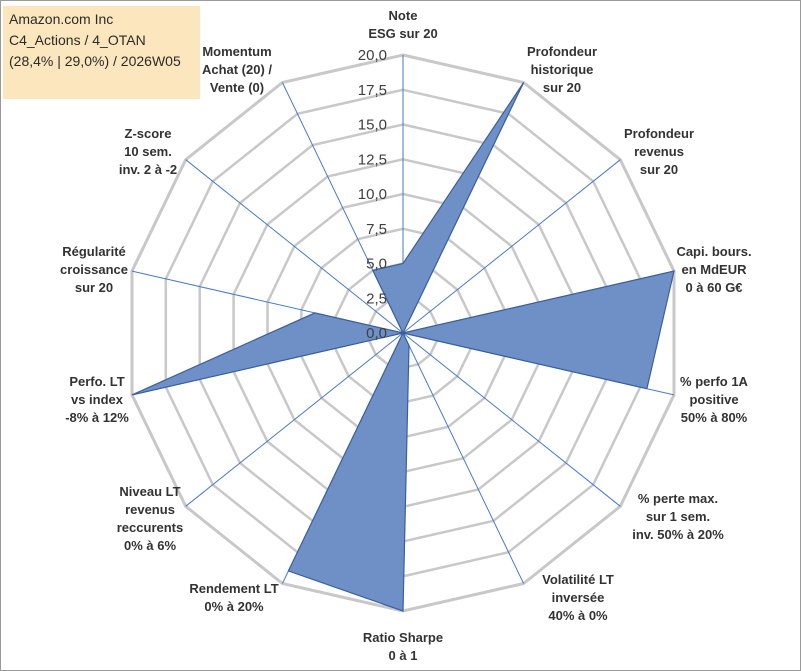 The height and width of the screenshot is (671, 801). What do you see at coordinates (372, 55) in the screenshot?
I see `tick-label: 20,0` at bounding box center [372, 55].